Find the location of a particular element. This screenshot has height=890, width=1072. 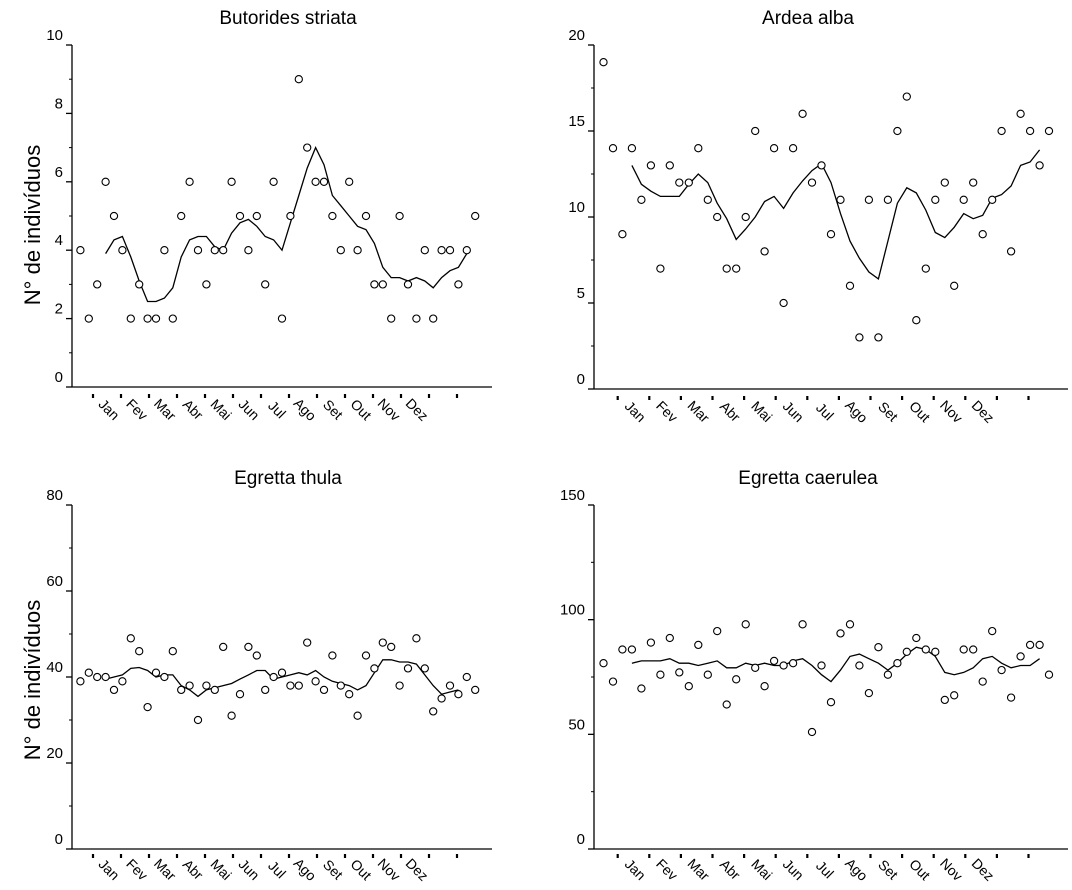

y-tick-label: 6 is located at coordinates (59, 172).